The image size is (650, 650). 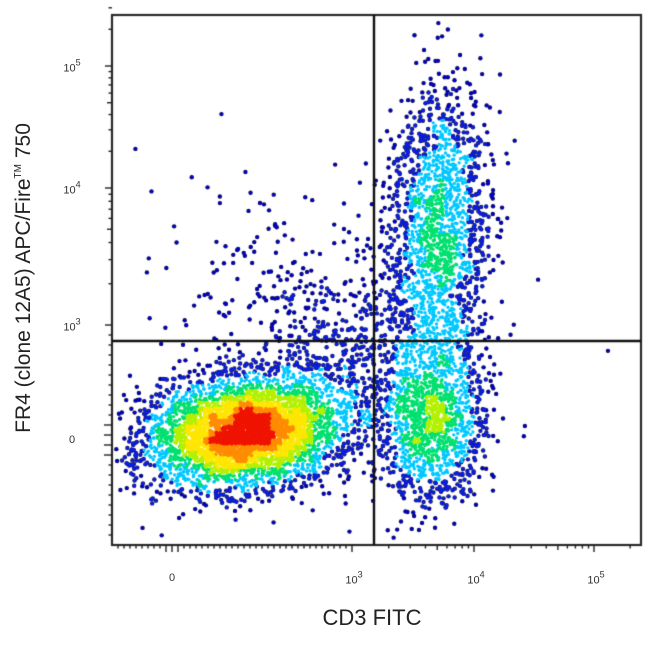 I want to click on x-tick-label: 10⁴, so click(x=476, y=578).